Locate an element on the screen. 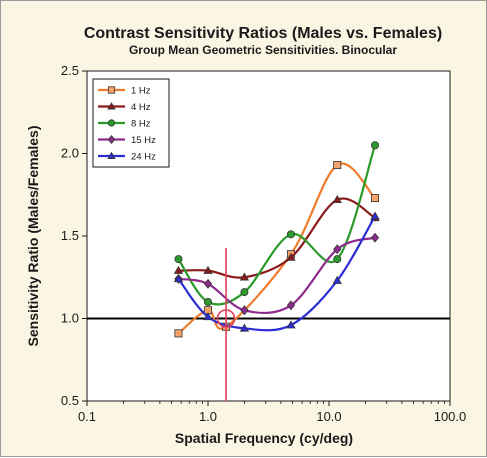 The image size is (487, 458). x-tick-label: 100.0 is located at coordinates (450, 416).